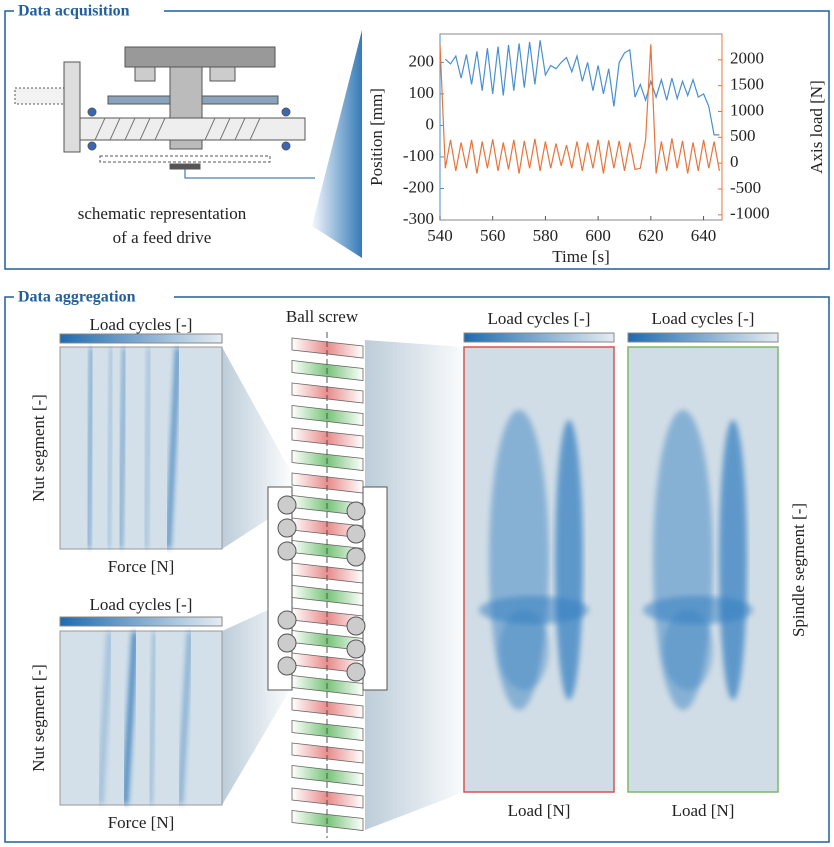  Describe the element at coordinates (734, 161) in the screenshot. I see `y2-tick-label: 0` at that location.